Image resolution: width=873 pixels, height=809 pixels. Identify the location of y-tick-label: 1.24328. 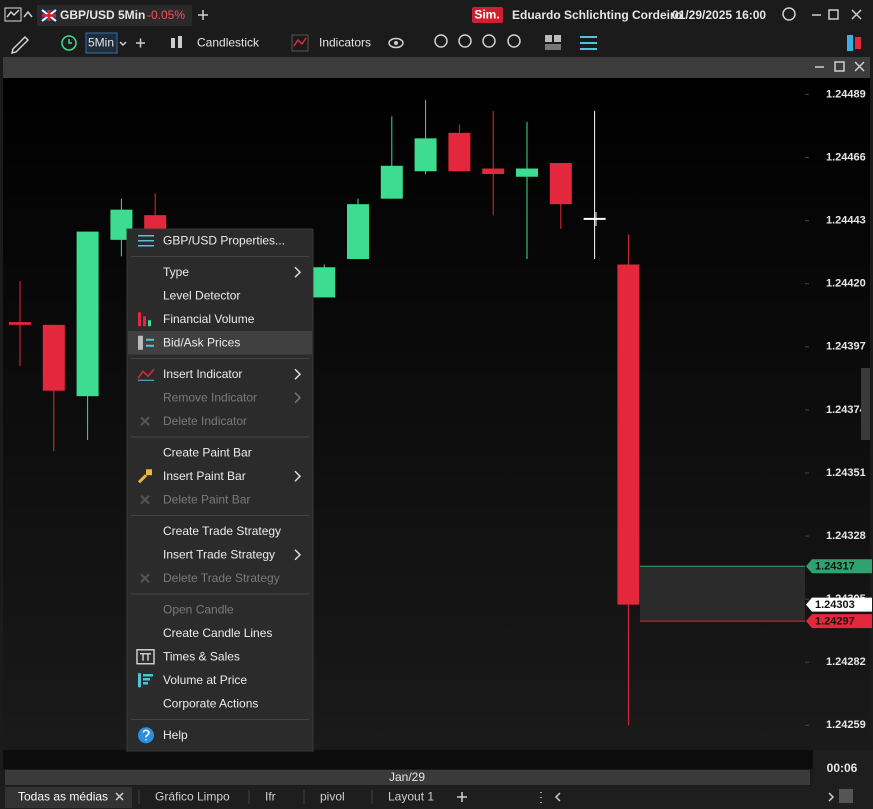
(846, 536).